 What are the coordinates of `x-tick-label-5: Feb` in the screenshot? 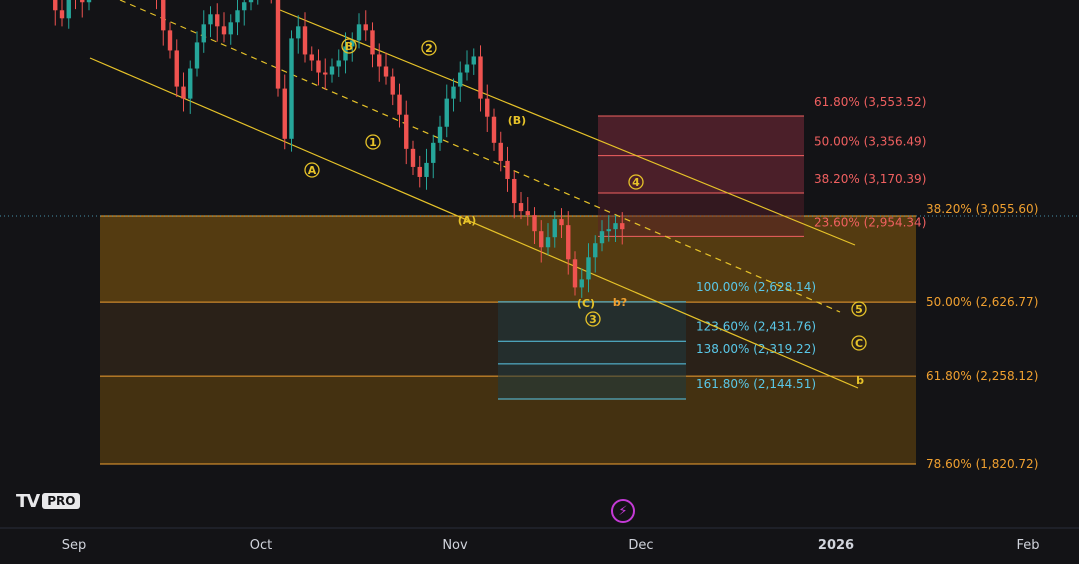 It's located at (1027, 545).